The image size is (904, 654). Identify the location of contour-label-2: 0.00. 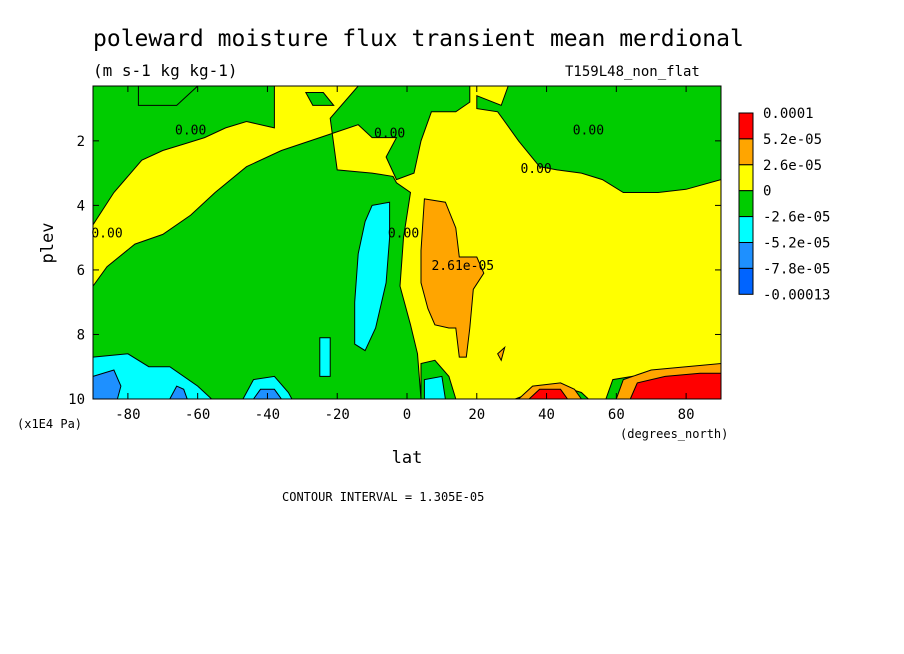
(588, 130).